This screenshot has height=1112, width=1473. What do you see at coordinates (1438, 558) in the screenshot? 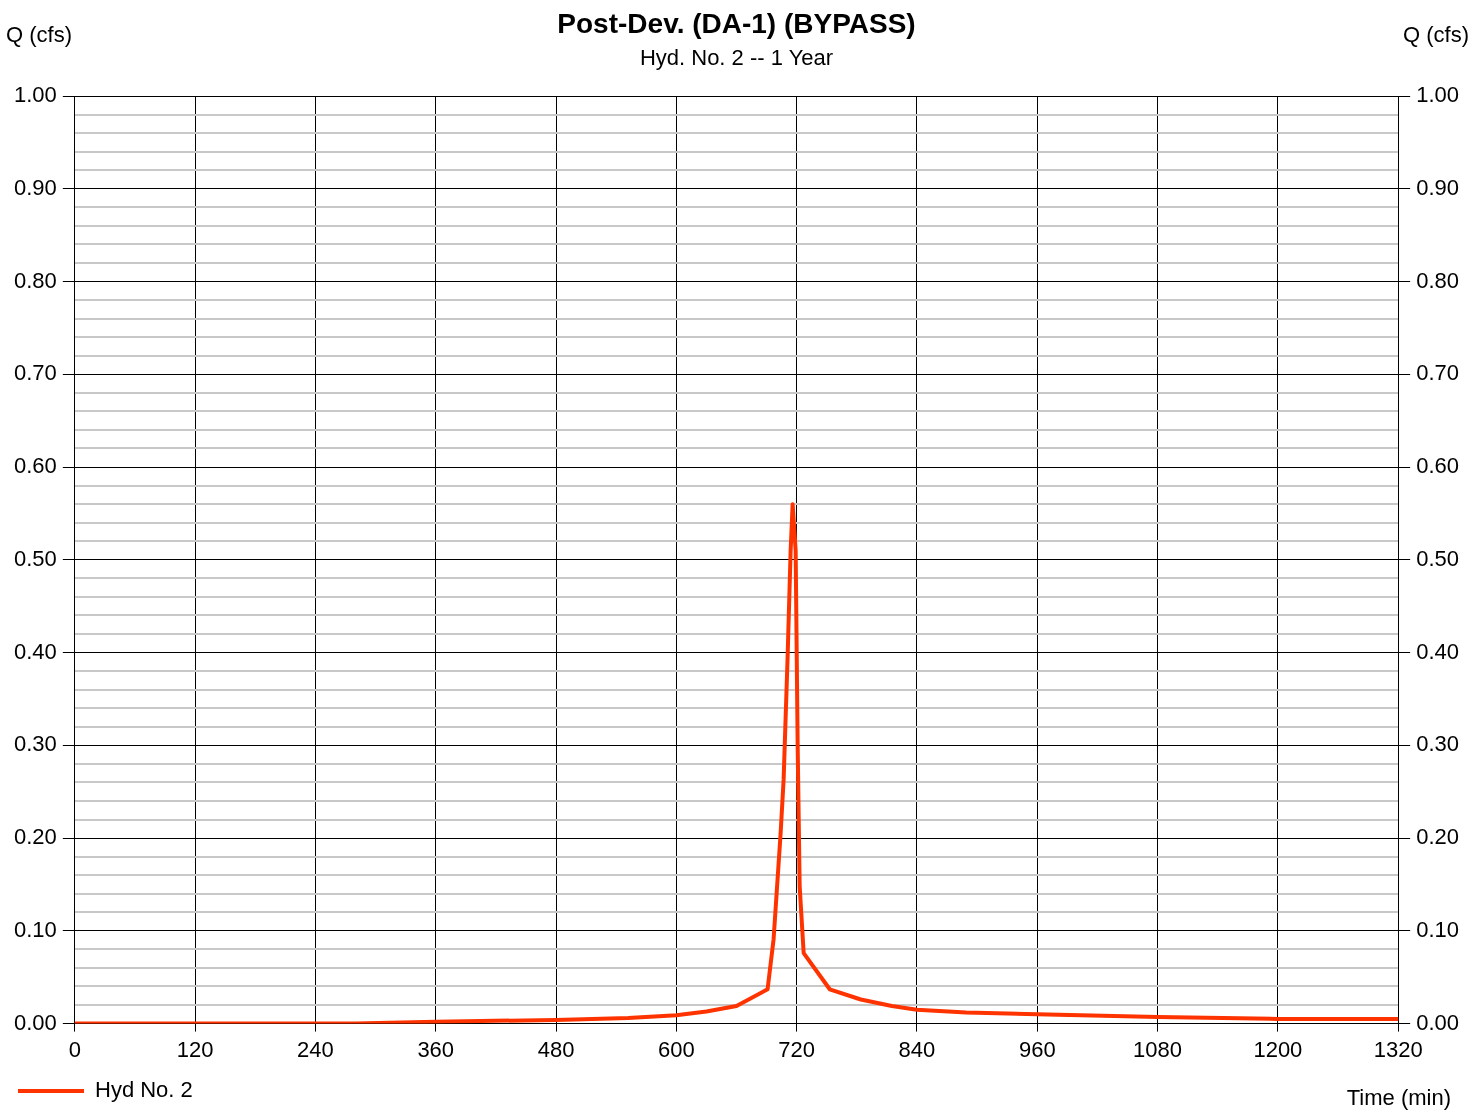
I see `y2-tick-label: 0.50` at bounding box center [1438, 558].